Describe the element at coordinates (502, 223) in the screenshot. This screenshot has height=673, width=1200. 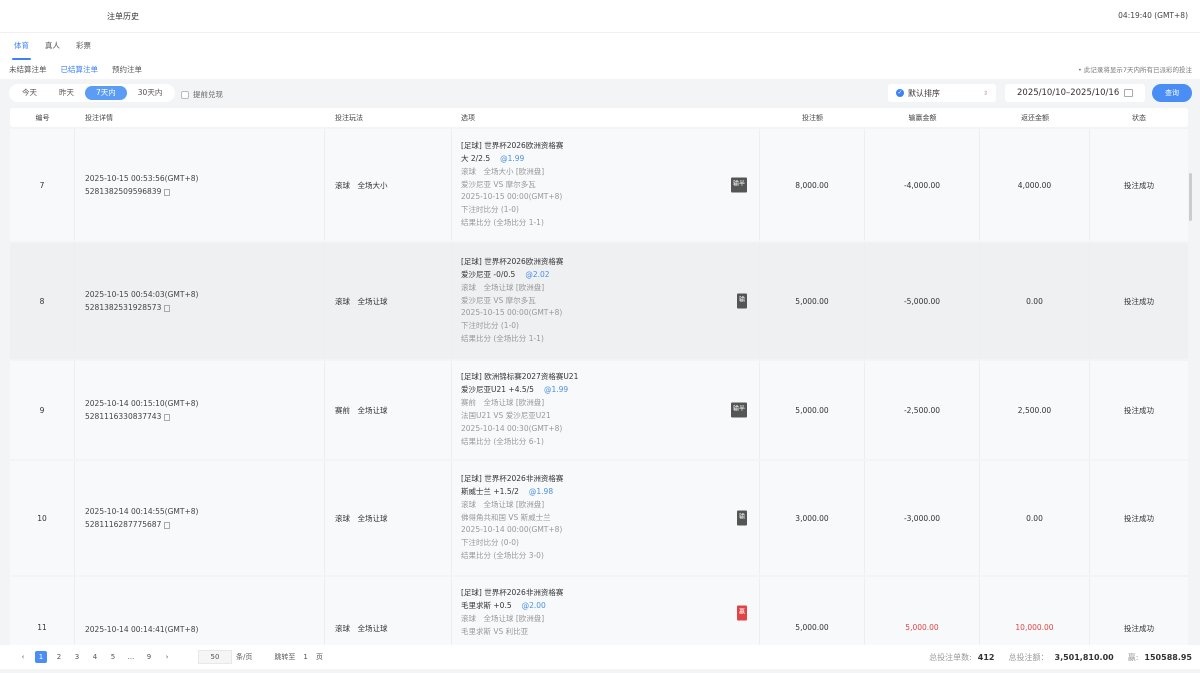
I see `selection-line: 结果比分 (全场比分 1-1)` at that location.